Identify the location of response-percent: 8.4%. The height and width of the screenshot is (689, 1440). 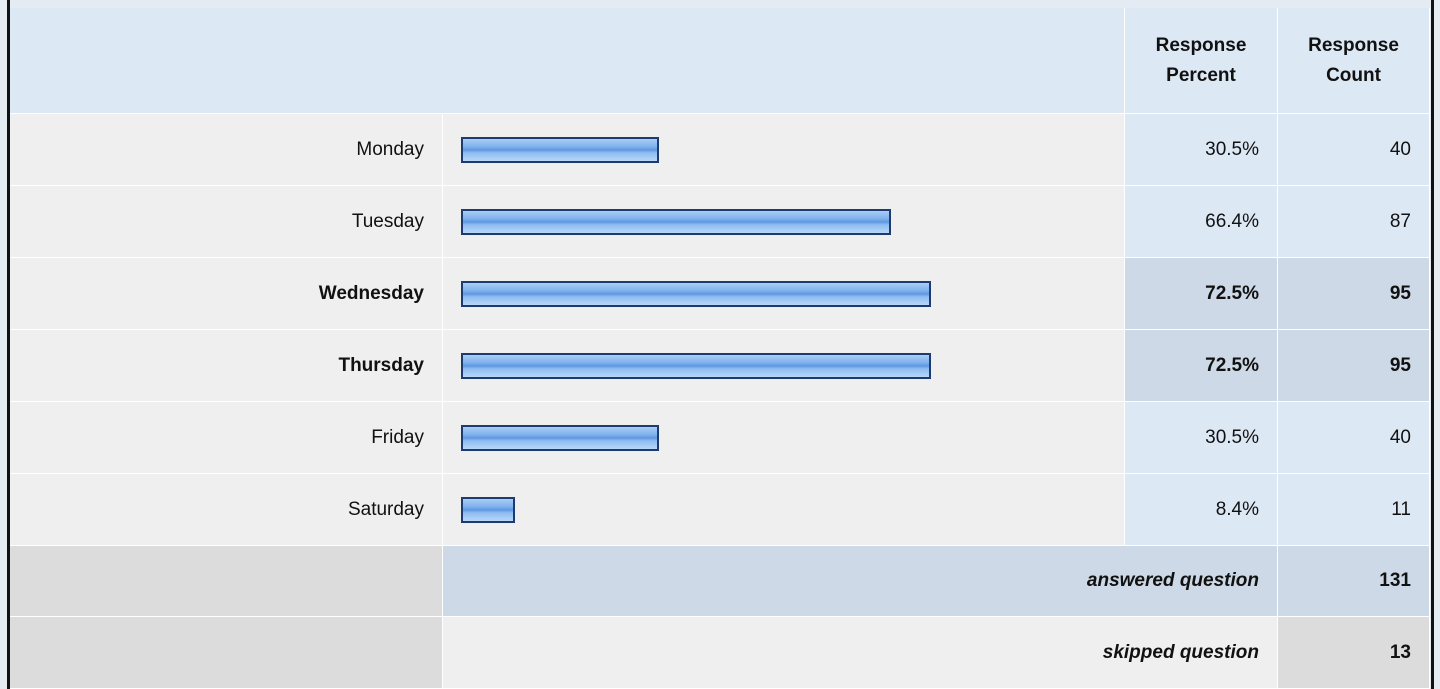
(1201, 510).